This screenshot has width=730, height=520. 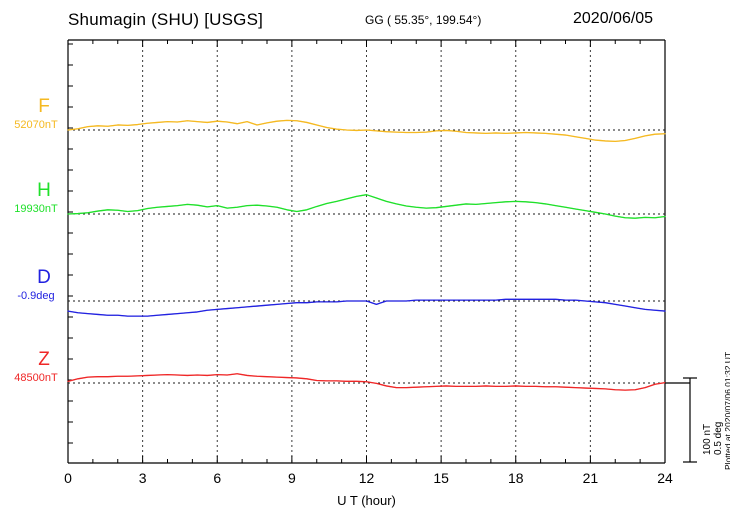 What do you see at coordinates (441, 478) in the screenshot?
I see `xtick-label-15: 15` at bounding box center [441, 478].